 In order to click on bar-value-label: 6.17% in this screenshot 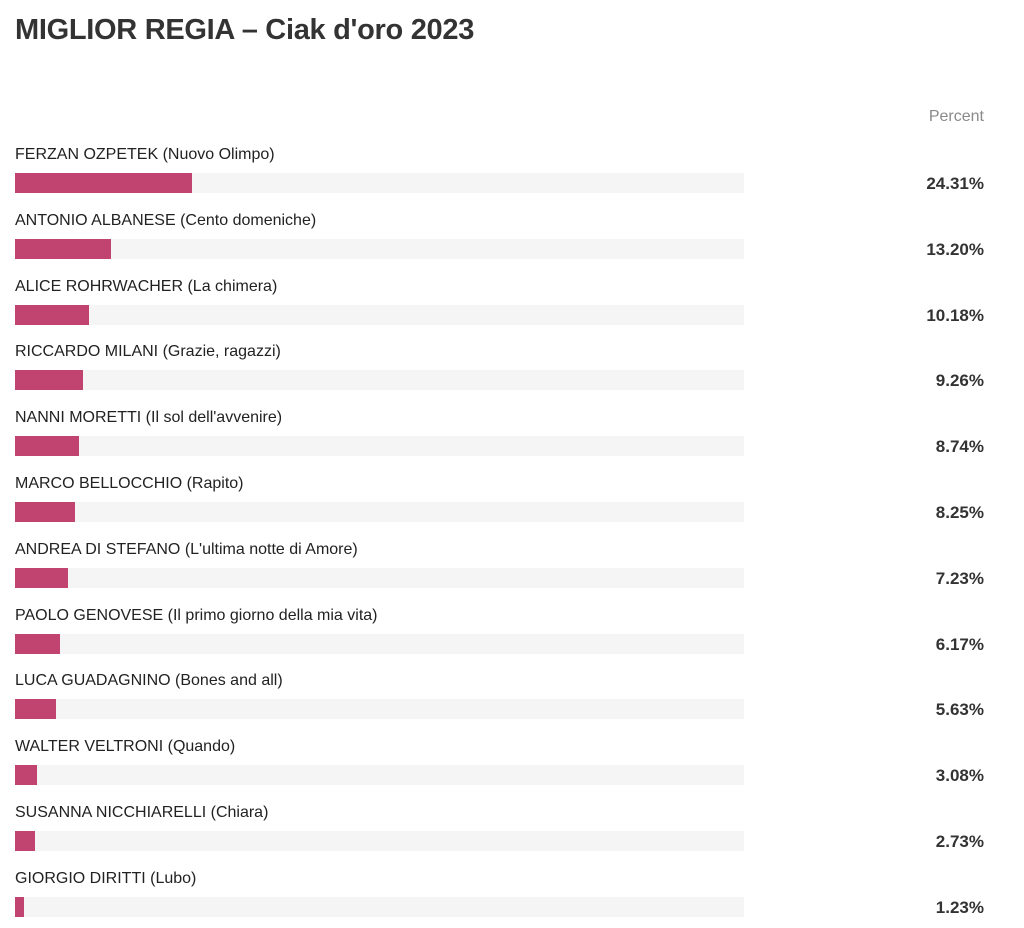, I will do `click(959, 644)`.